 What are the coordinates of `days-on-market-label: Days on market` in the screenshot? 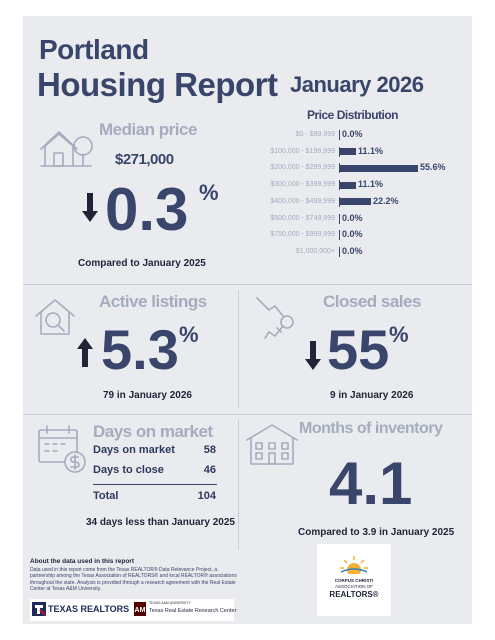 It's located at (153, 431).